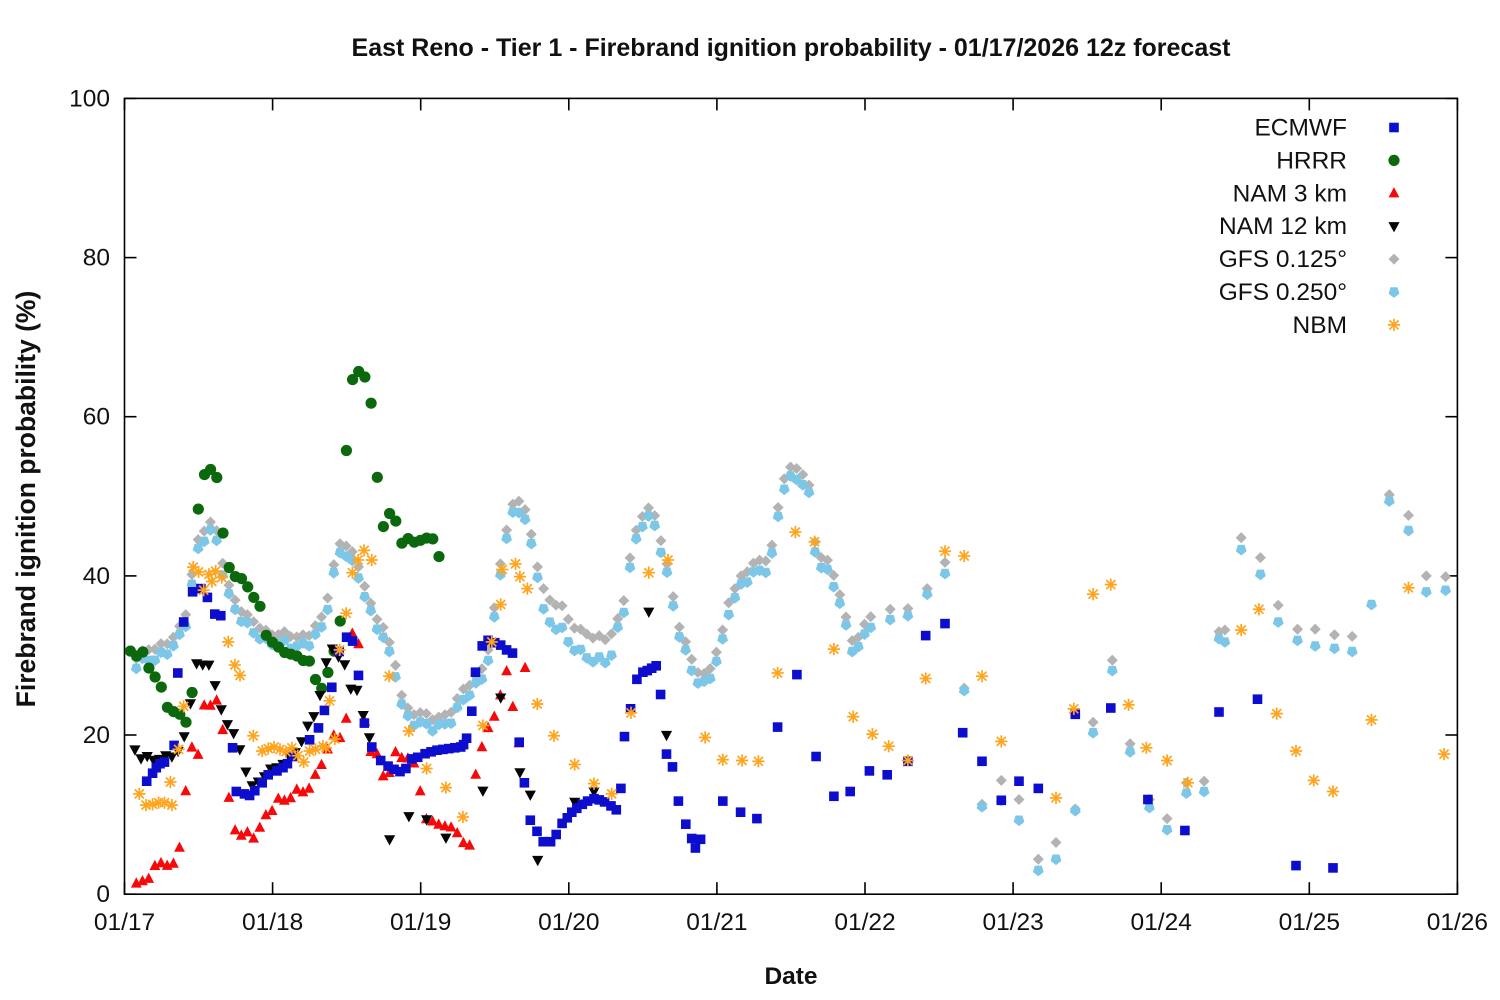 This screenshot has width=1500, height=1000. Describe the element at coordinates (26, 499) in the screenshot. I see `svg-text:Firebrand ignition probability: Firebrand ignition probability (%)` at that location.